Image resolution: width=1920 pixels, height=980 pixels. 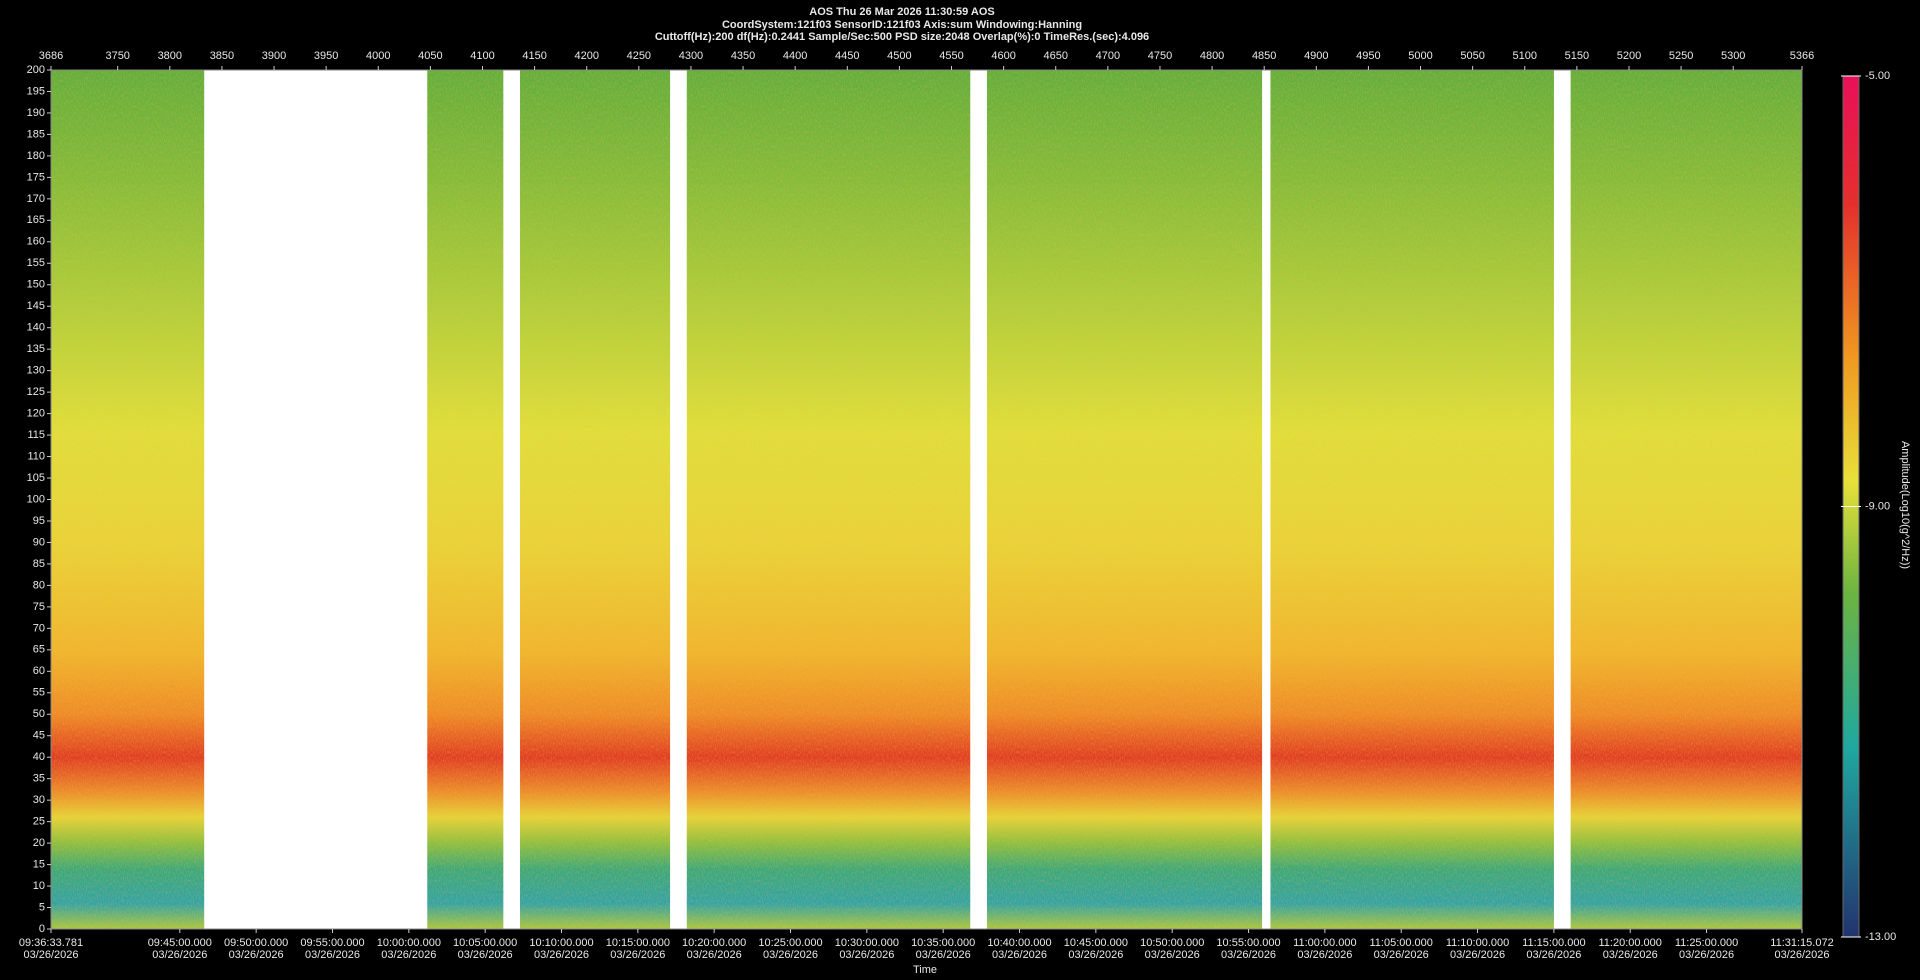 I want to click on time-tick-label: 10:45:00.000, so click(x=1096, y=943).